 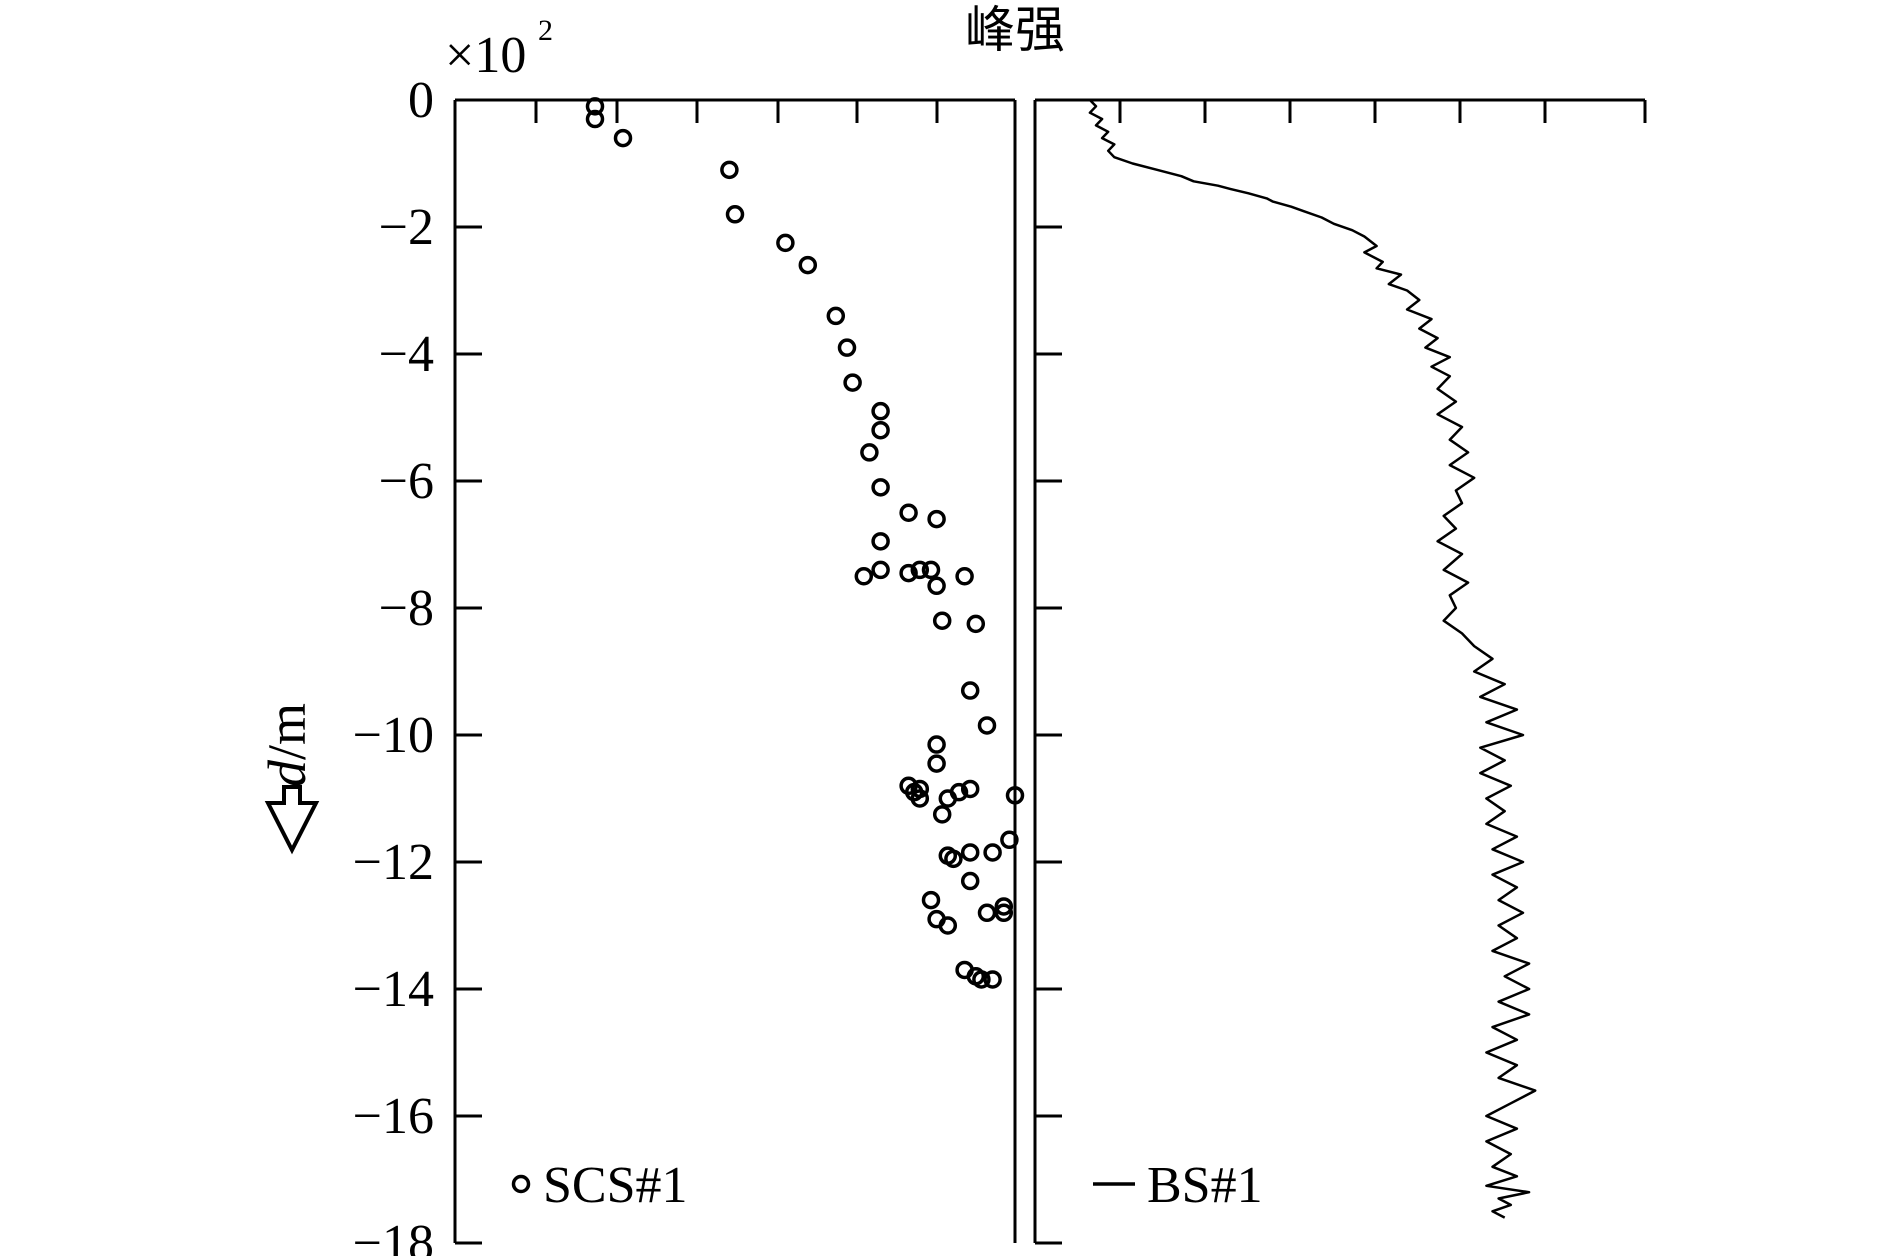 What do you see at coordinates (406, 354) in the screenshot?
I see `y-tick-label: −4` at bounding box center [406, 354].